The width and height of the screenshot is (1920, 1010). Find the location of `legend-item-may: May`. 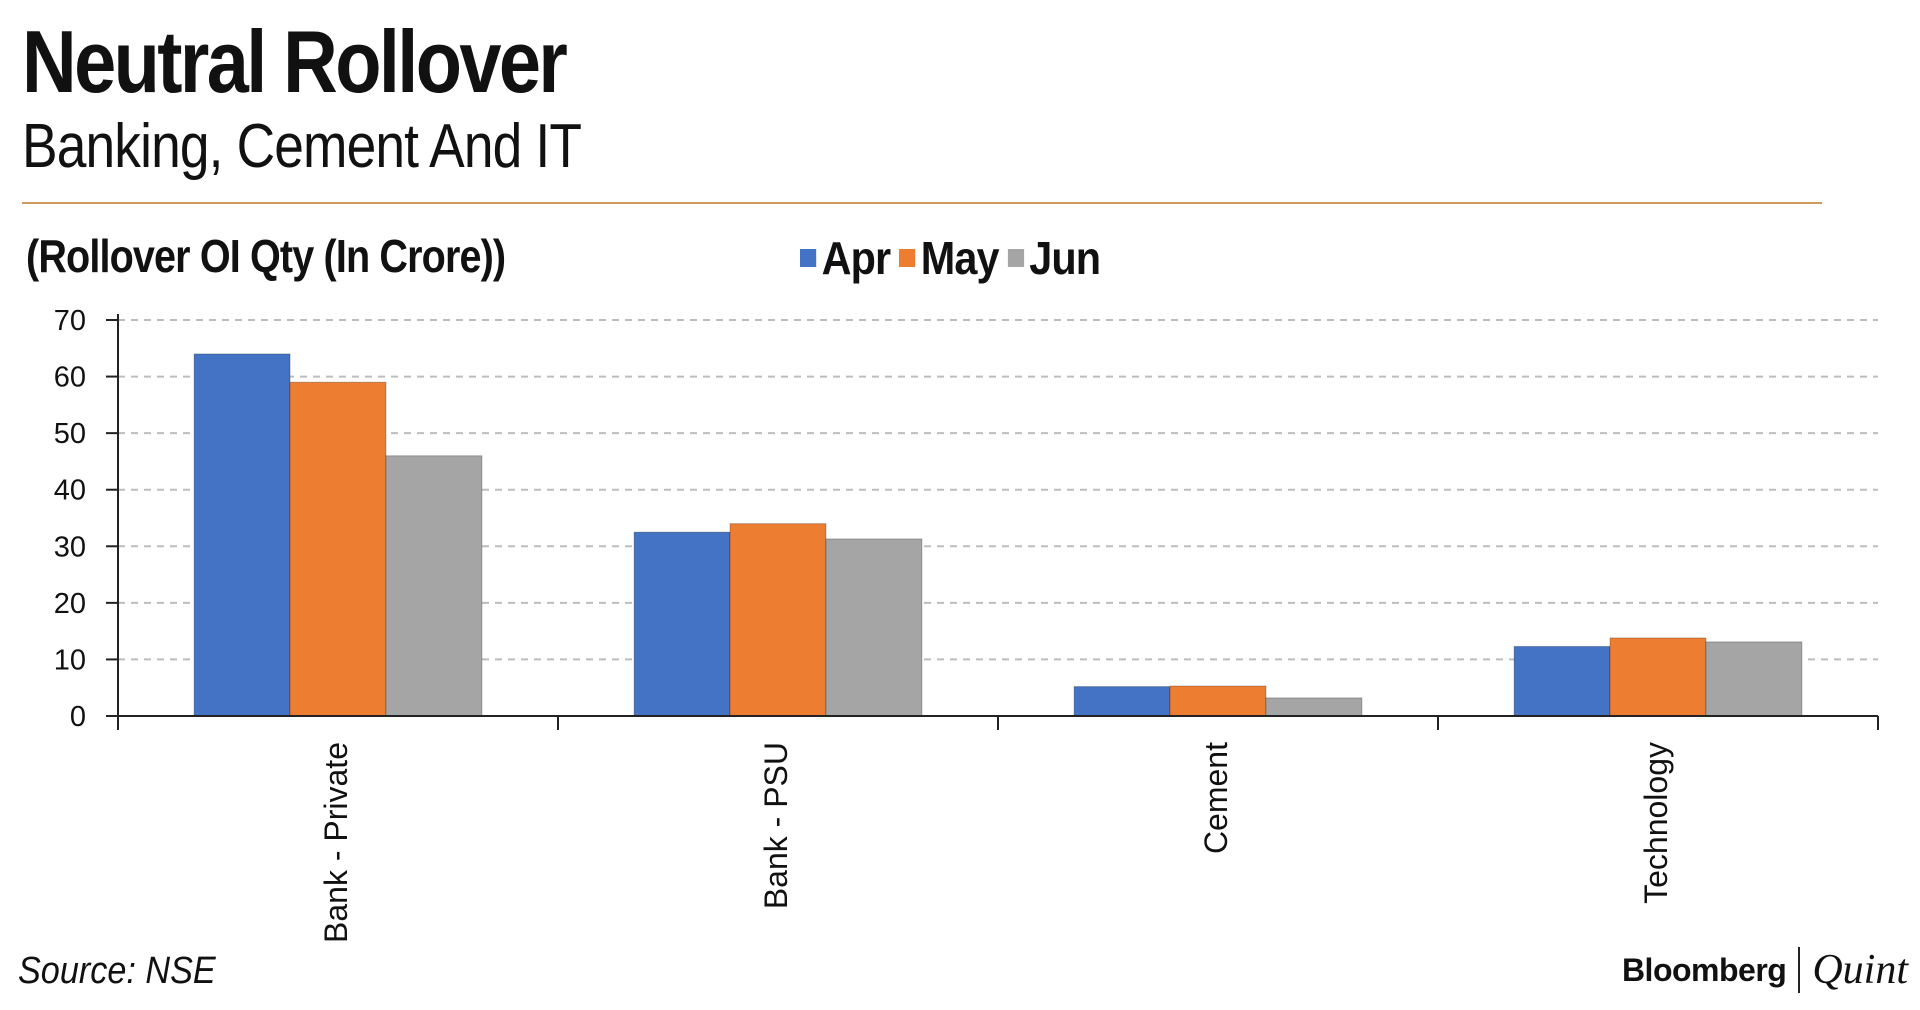

legend-item-may: May is located at coordinates (949, 258).